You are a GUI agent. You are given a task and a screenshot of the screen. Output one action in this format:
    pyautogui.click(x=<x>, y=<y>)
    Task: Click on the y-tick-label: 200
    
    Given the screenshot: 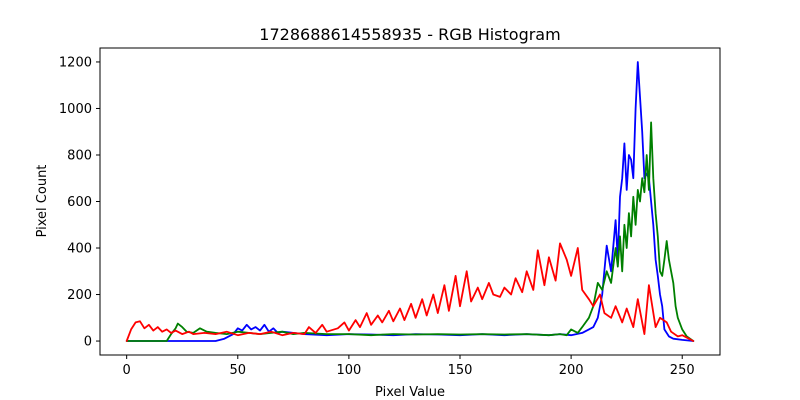 What is the action you would take?
    pyautogui.click(x=79, y=295)
    